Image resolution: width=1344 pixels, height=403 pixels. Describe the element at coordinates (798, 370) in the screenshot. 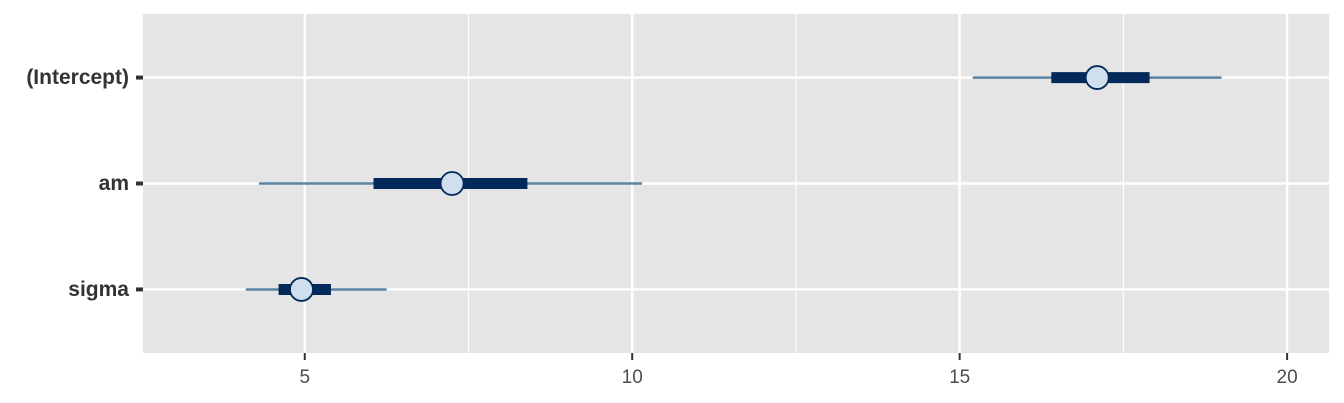

I see `x-axis: 5 10 15 20` at that location.